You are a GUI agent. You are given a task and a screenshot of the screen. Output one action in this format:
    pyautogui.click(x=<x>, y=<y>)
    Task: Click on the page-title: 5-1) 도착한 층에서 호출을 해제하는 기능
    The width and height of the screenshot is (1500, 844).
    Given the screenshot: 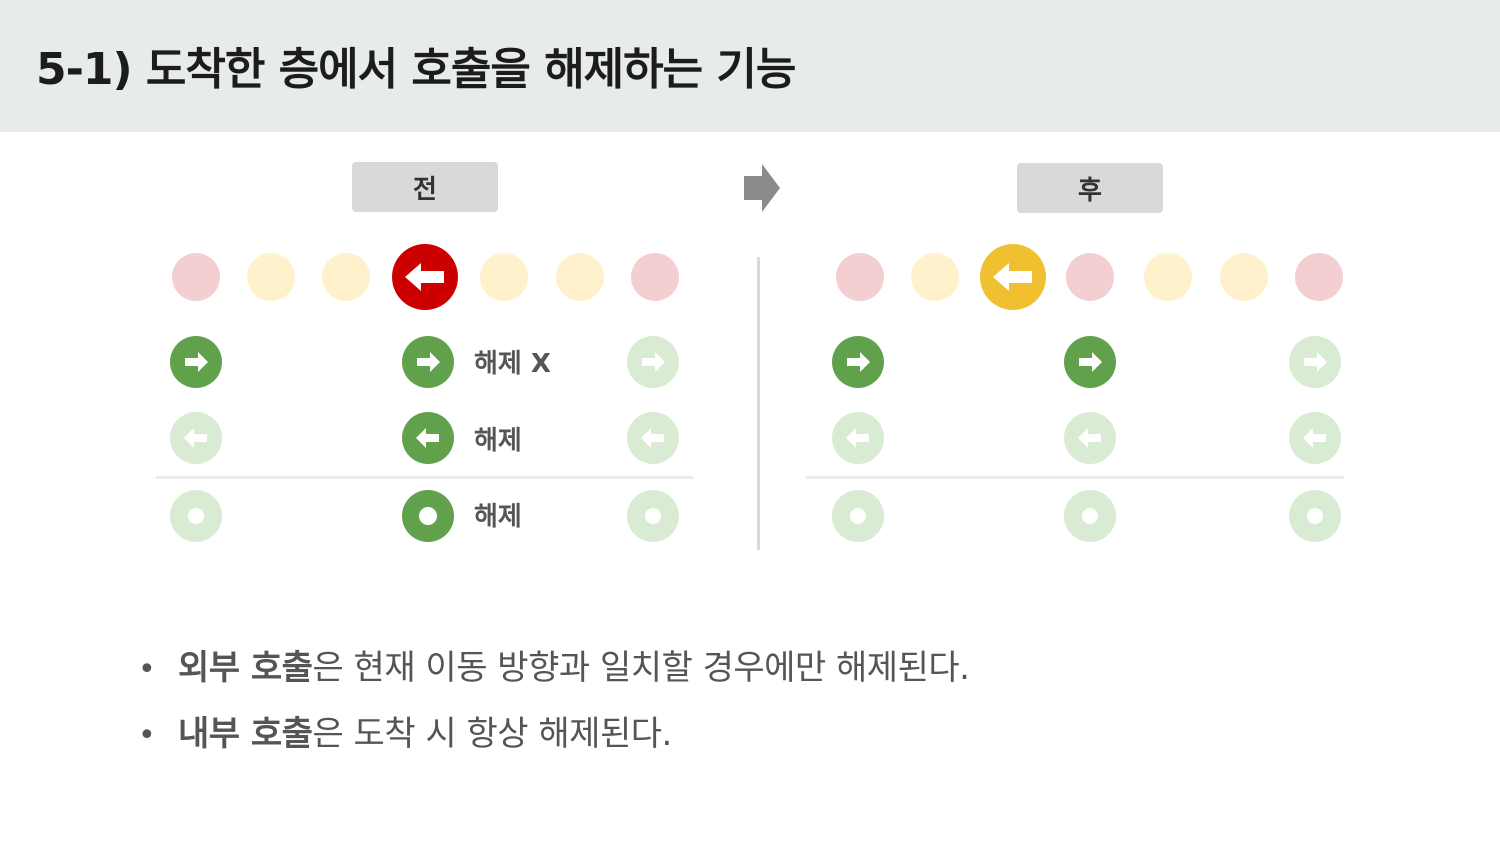 What is the action you would take?
    pyautogui.click(x=416, y=69)
    